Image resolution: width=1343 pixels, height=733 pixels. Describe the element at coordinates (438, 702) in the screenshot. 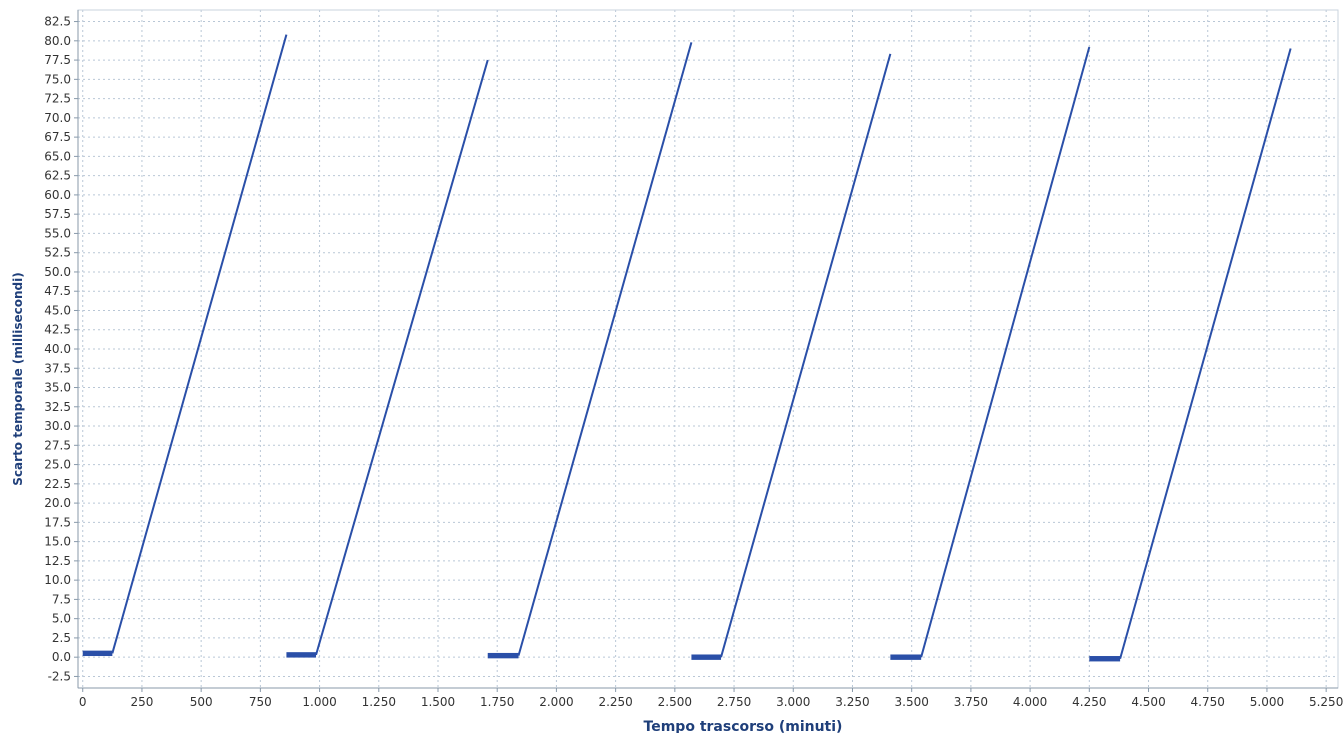

I see `x-tick-label: 1.500` at that location.